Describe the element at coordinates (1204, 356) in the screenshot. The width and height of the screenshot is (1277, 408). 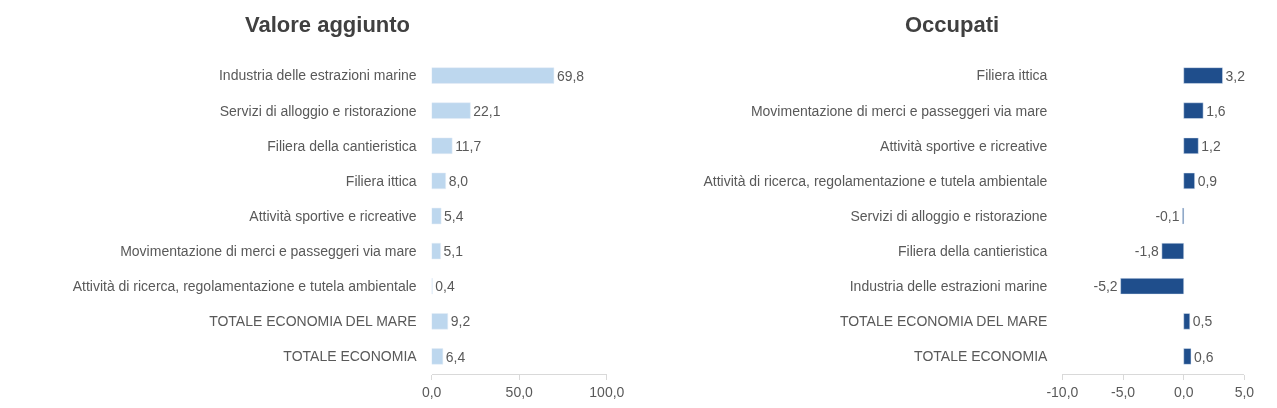
I see `data-label: 0,6` at that location.